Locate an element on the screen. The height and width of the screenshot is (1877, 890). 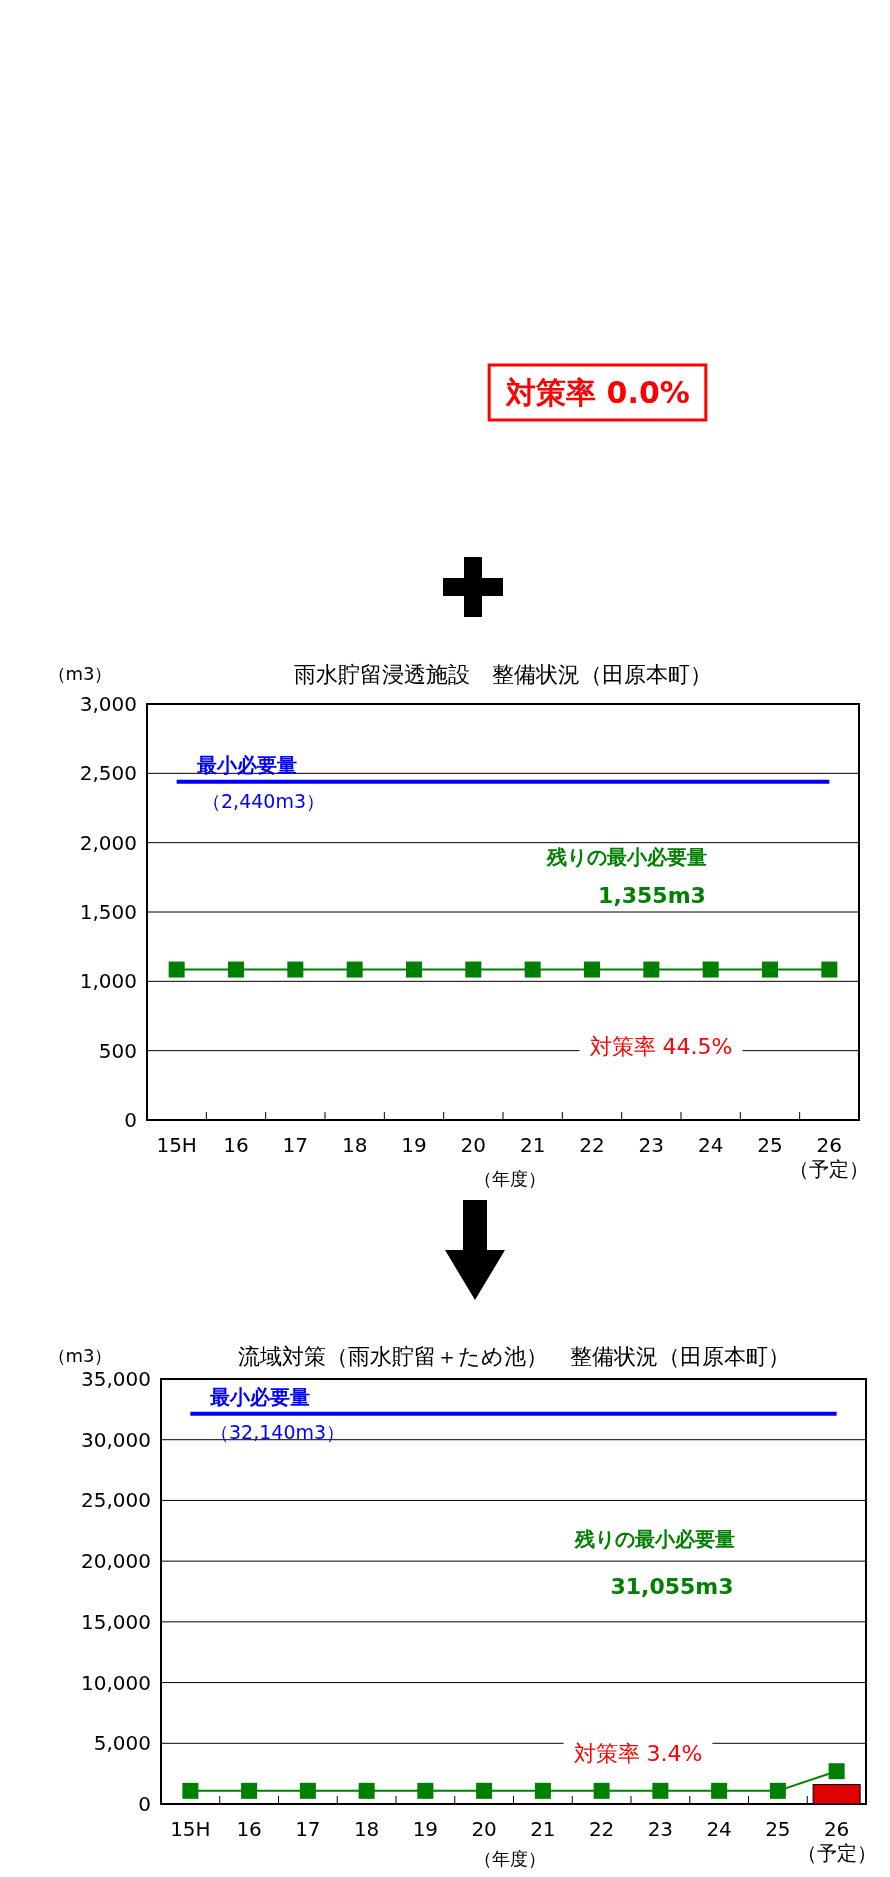
y-tick-label: 10,000 is located at coordinates (116, 1682).